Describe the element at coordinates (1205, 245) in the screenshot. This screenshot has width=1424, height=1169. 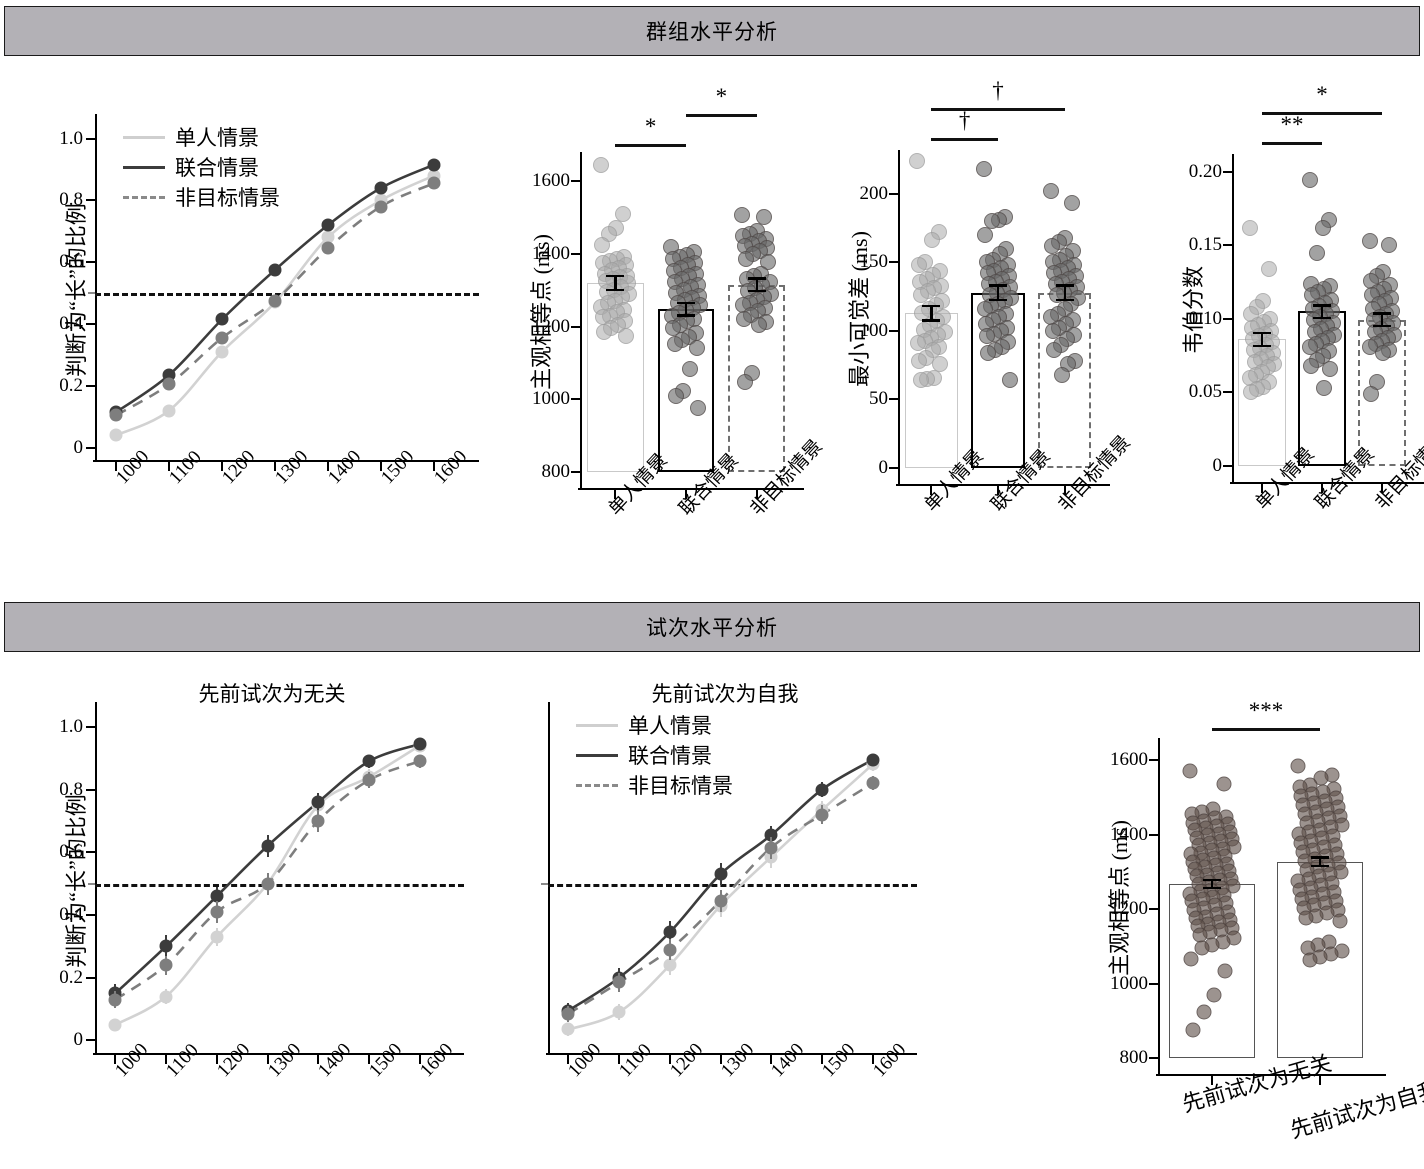
I see `y-tick-label: 0.15` at that location.